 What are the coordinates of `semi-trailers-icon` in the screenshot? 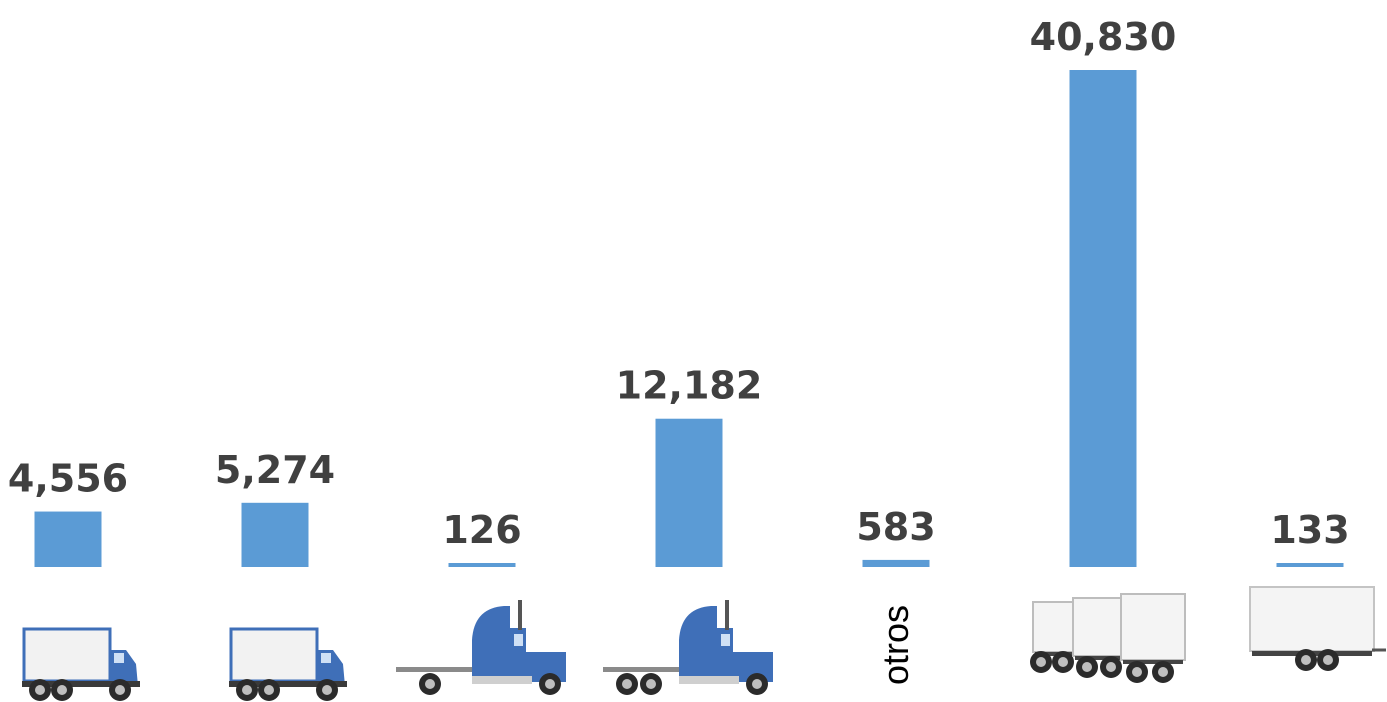 It's located at (1108, 638).